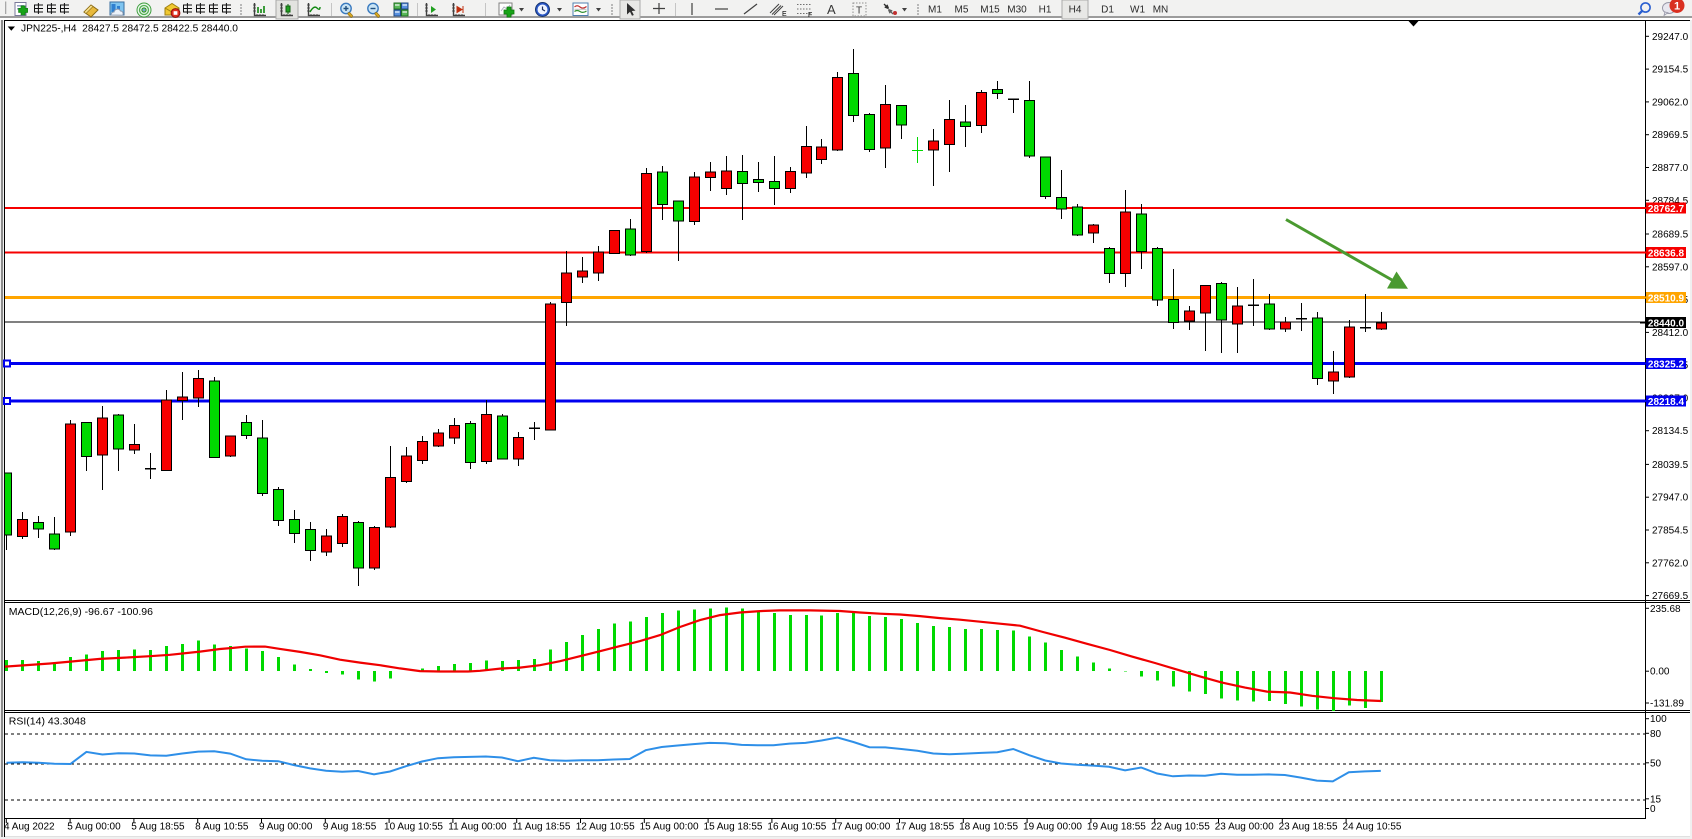  I want to click on svg-text: 28039.5, so click(1670, 465).